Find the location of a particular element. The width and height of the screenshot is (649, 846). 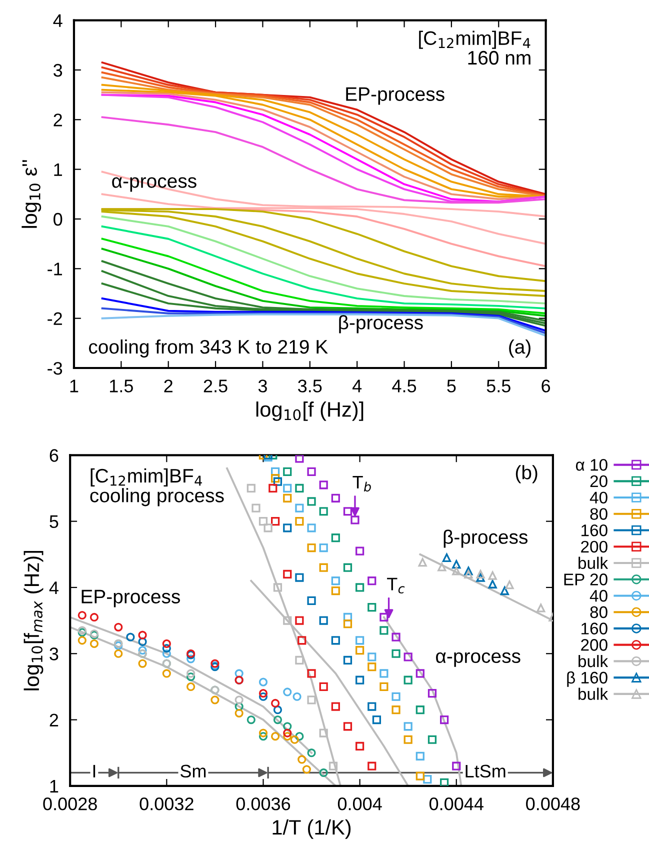

x-tick-label: 0.0036 is located at coordinates (263, 804).